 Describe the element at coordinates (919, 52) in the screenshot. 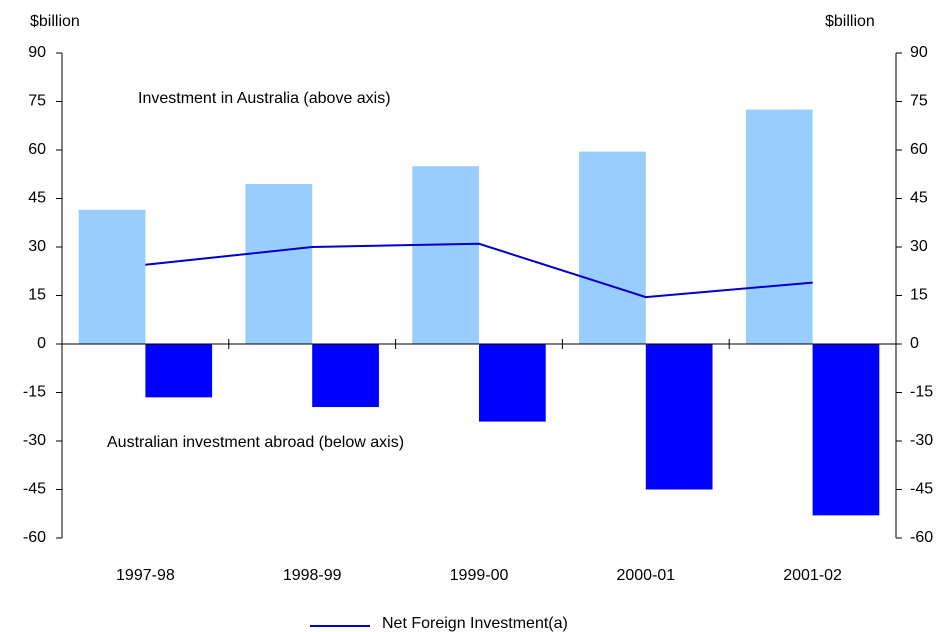

I see `y2-tick-label: 90` at that location.